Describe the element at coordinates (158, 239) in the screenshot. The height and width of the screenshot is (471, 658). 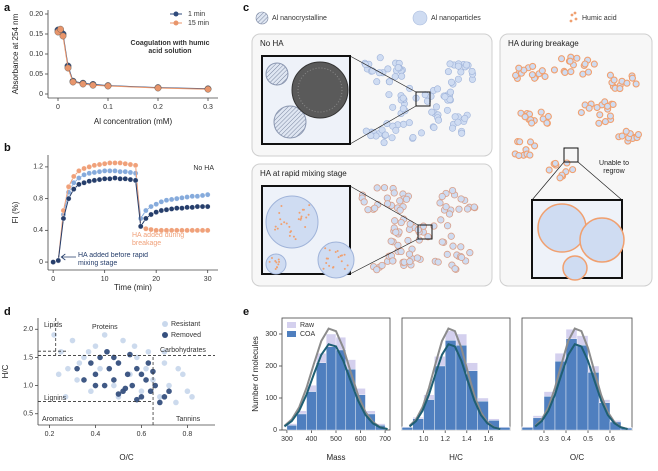
I see `annotation: HA added during breakage` at that location.